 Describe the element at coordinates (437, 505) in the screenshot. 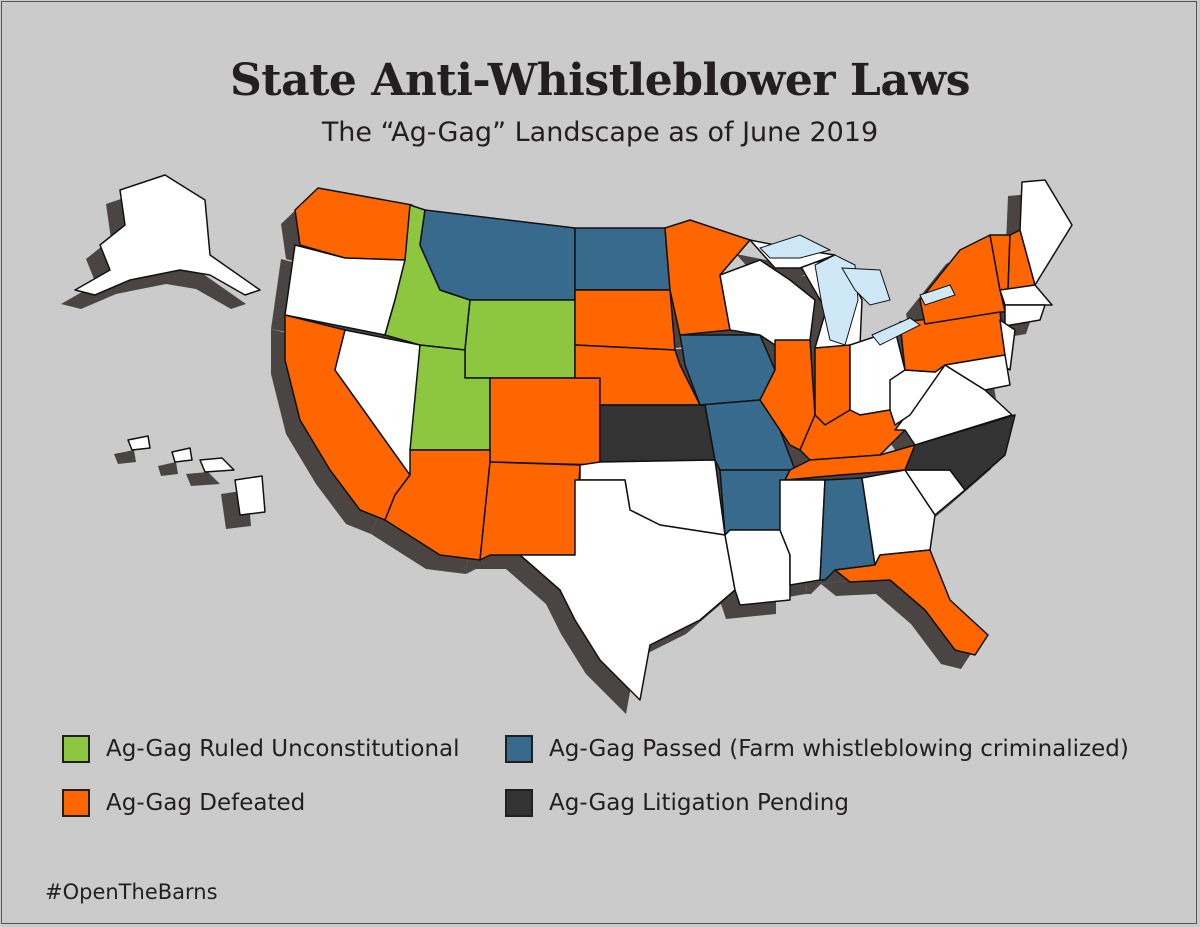

I see `state-az` at that location.